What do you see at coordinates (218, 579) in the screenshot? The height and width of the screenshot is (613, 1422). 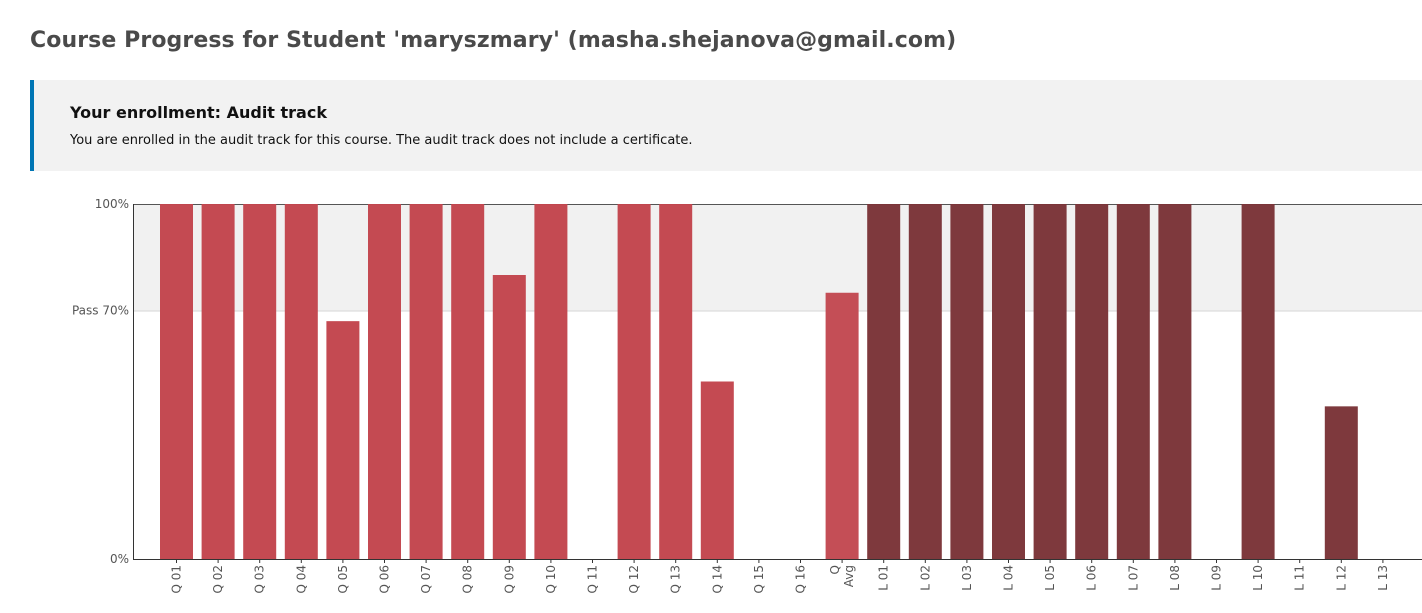 I see `x-tick-label: Q 02` at bounding box center [218, 579].